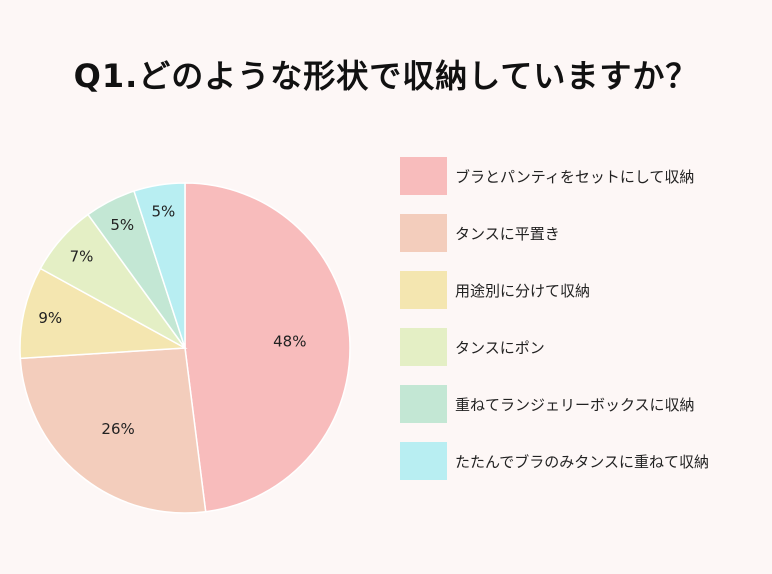 Image resolution: width=772 pixels, height=574 pixels. Describe the element at coordinates (50, 318) in the screenshot. I see `slice-value-label: 9%` at that location.